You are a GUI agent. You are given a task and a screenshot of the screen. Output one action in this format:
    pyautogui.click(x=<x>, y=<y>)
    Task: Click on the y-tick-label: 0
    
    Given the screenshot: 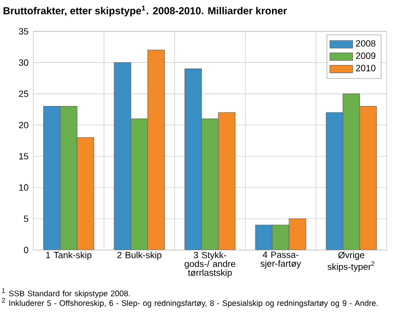 What is the action you would take?
    pyautogui.click(x=26, y=250)
    